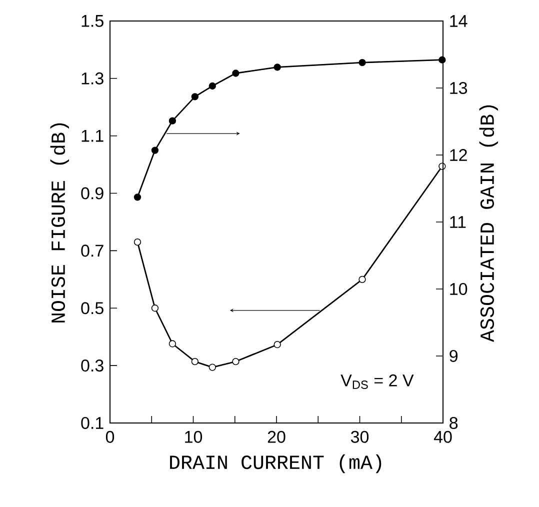 The image size is (539, 507). What do you see at coordinates (92, 250) in the screenshot?
I see `y-tick-label: 0.7` at bounding box center [92, 250].